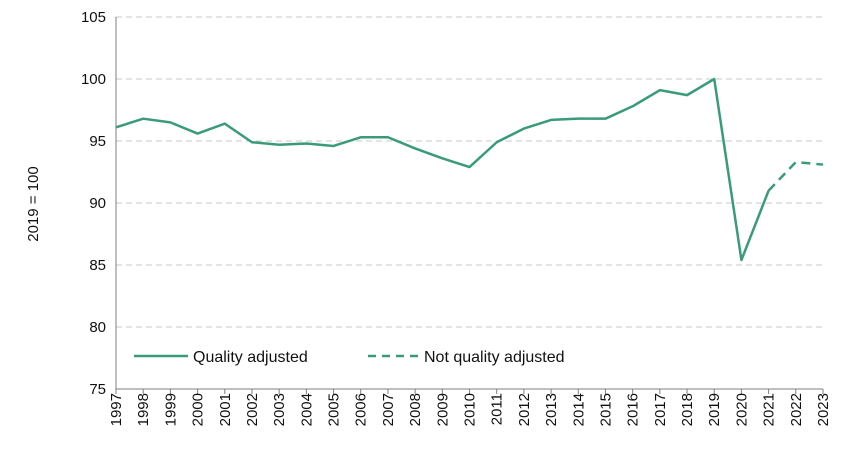 The height and width of the screenshot is (461, 848). Describe the element at coordinates (198, 409) in the screenshot. I see `x-tick-label: 2000` at that location.